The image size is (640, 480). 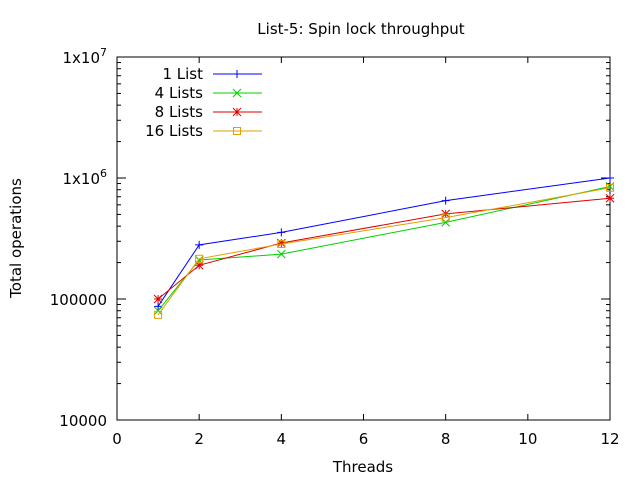 I want to click on legend-entry: 8 Lists, so click(x=208, y=112).